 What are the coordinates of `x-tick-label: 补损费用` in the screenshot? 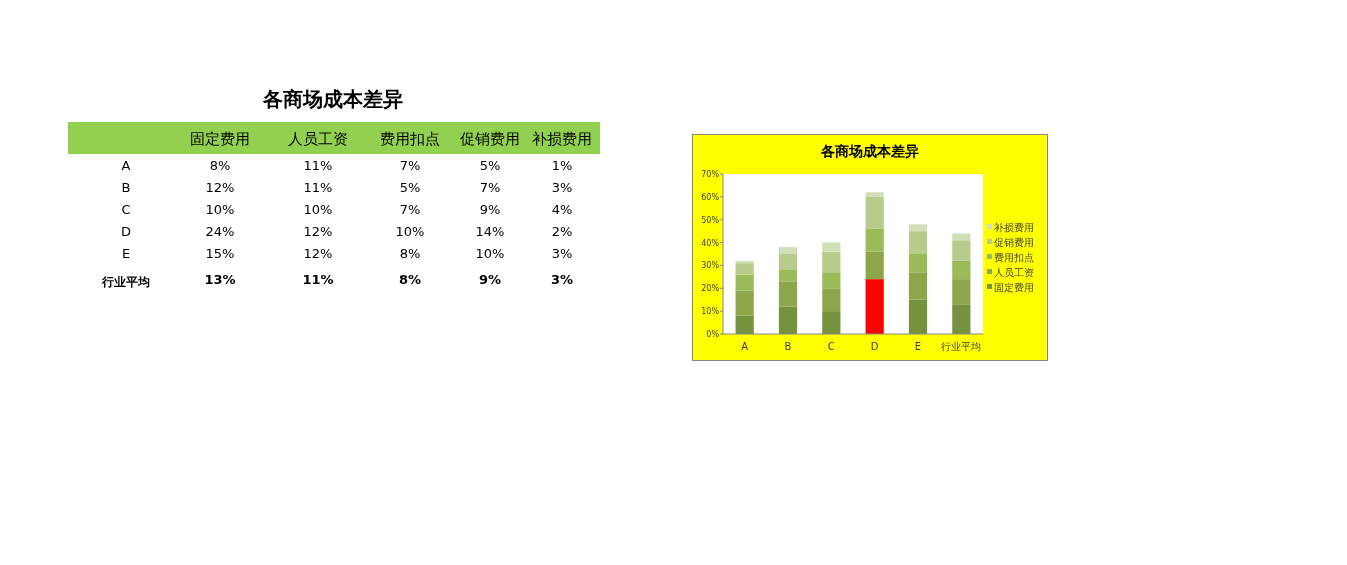 It's located at (562, 139).